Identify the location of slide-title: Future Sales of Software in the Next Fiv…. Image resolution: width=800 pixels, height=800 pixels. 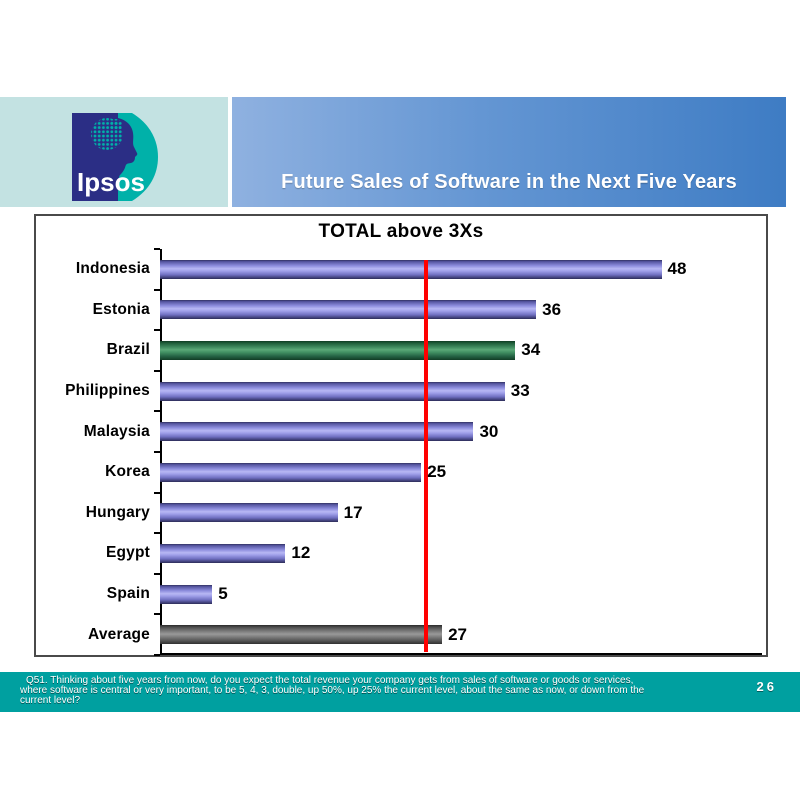
(509, 182).